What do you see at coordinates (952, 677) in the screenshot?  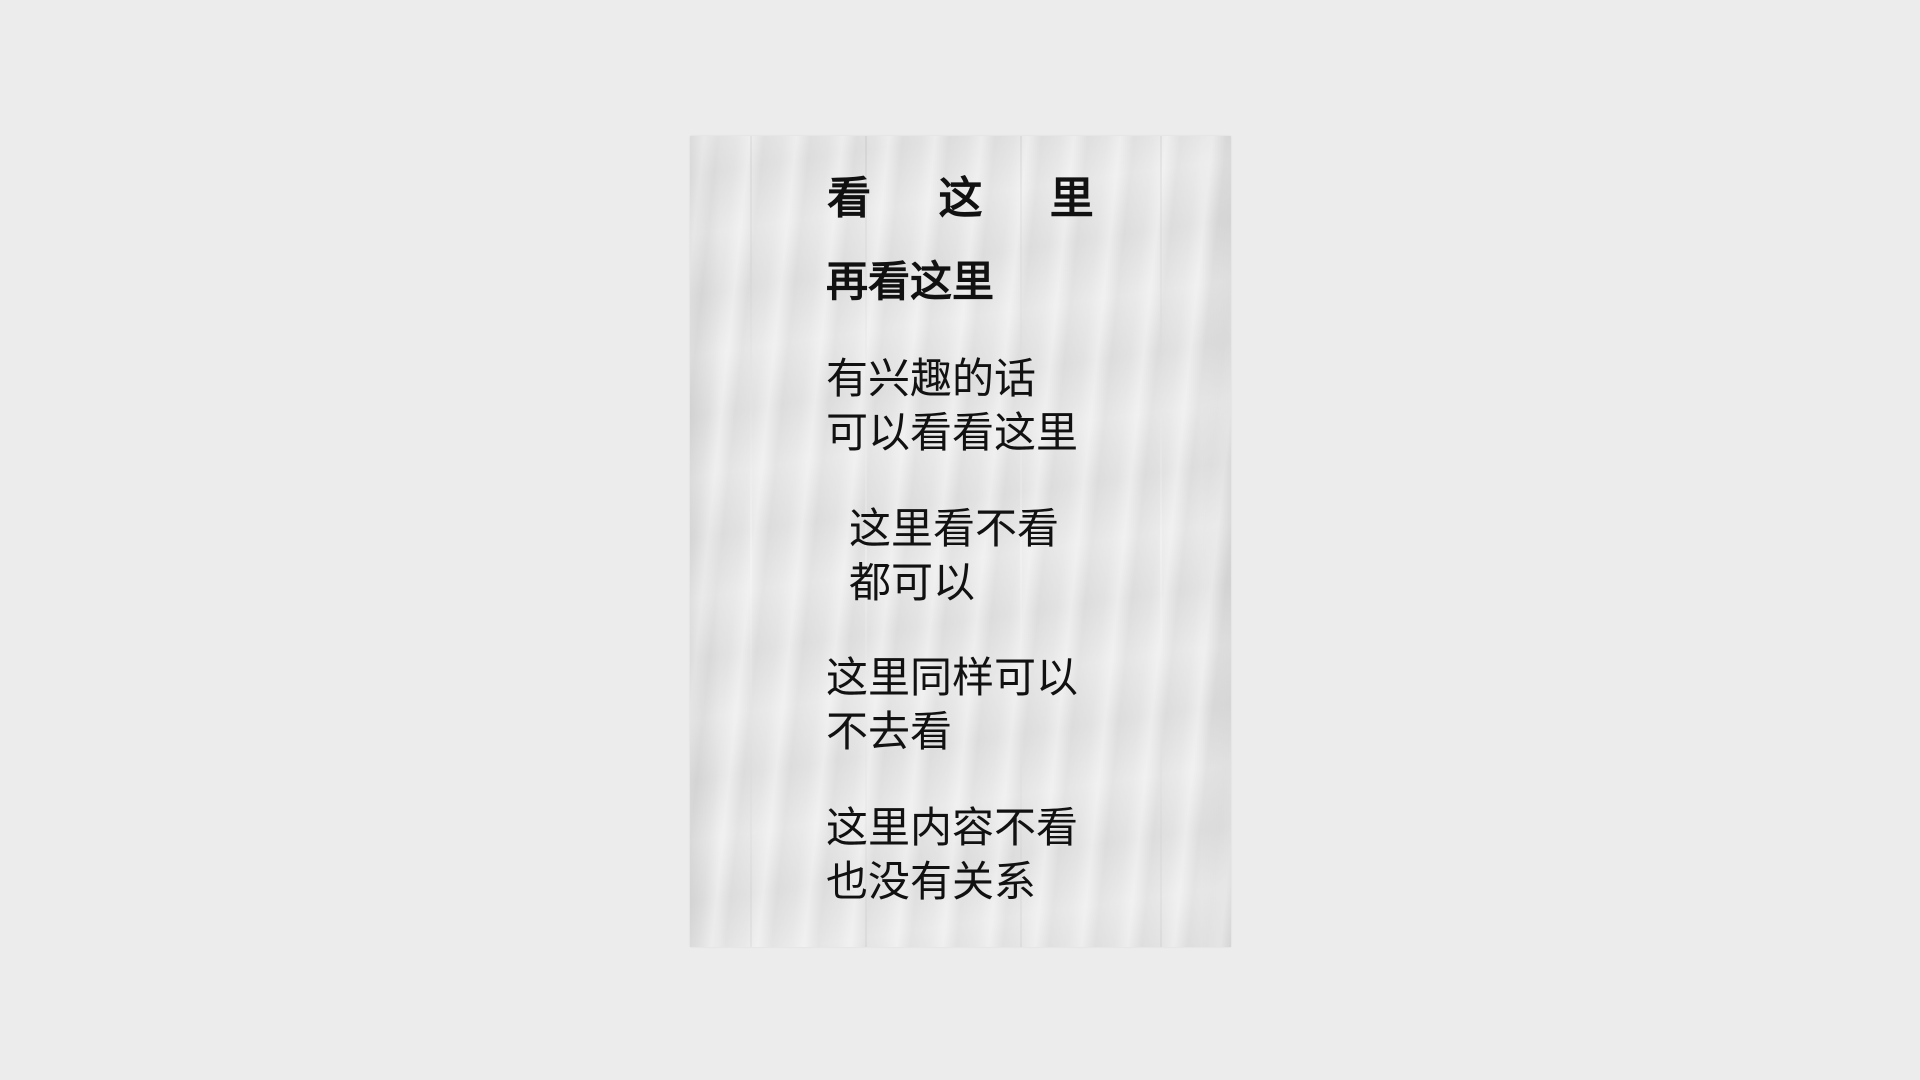 I see `text-line: 这里同样可以` at bounding box center [952, 677].